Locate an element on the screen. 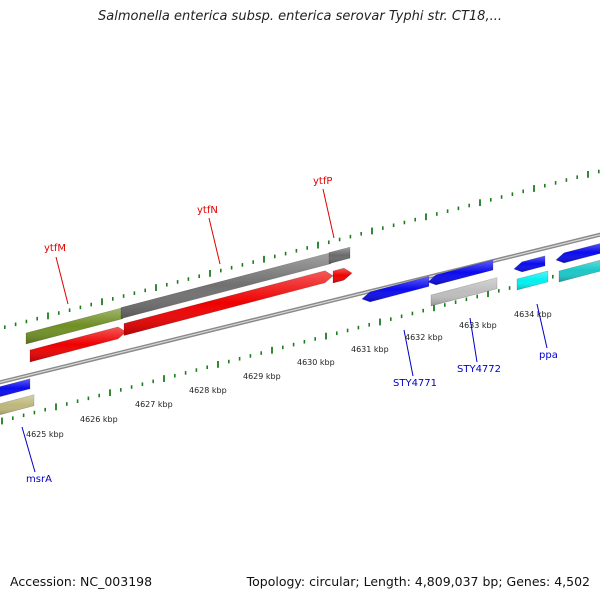 The height and width of the screenshot is (600, 600). gene-label: ppa is located at coordinates (548, 355).